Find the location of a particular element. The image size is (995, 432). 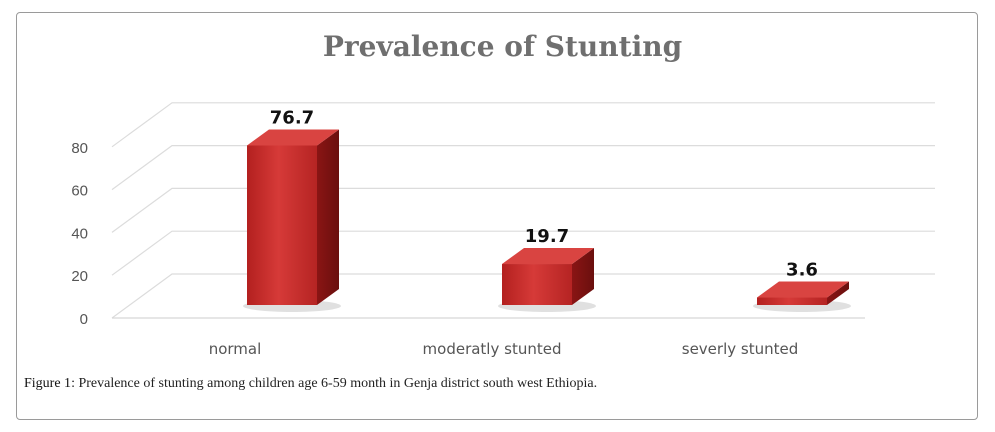

x-tick-label: severly stunted is located at coordinates (740, 349).